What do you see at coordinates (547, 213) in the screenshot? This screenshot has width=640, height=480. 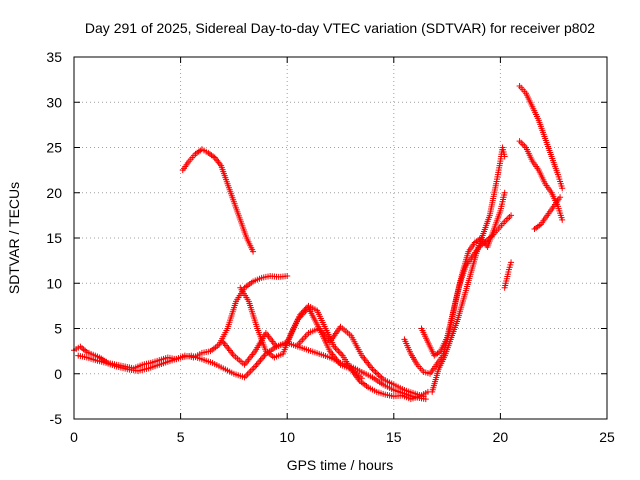 I see `series-sat-m` at bounding box center [547, 213].